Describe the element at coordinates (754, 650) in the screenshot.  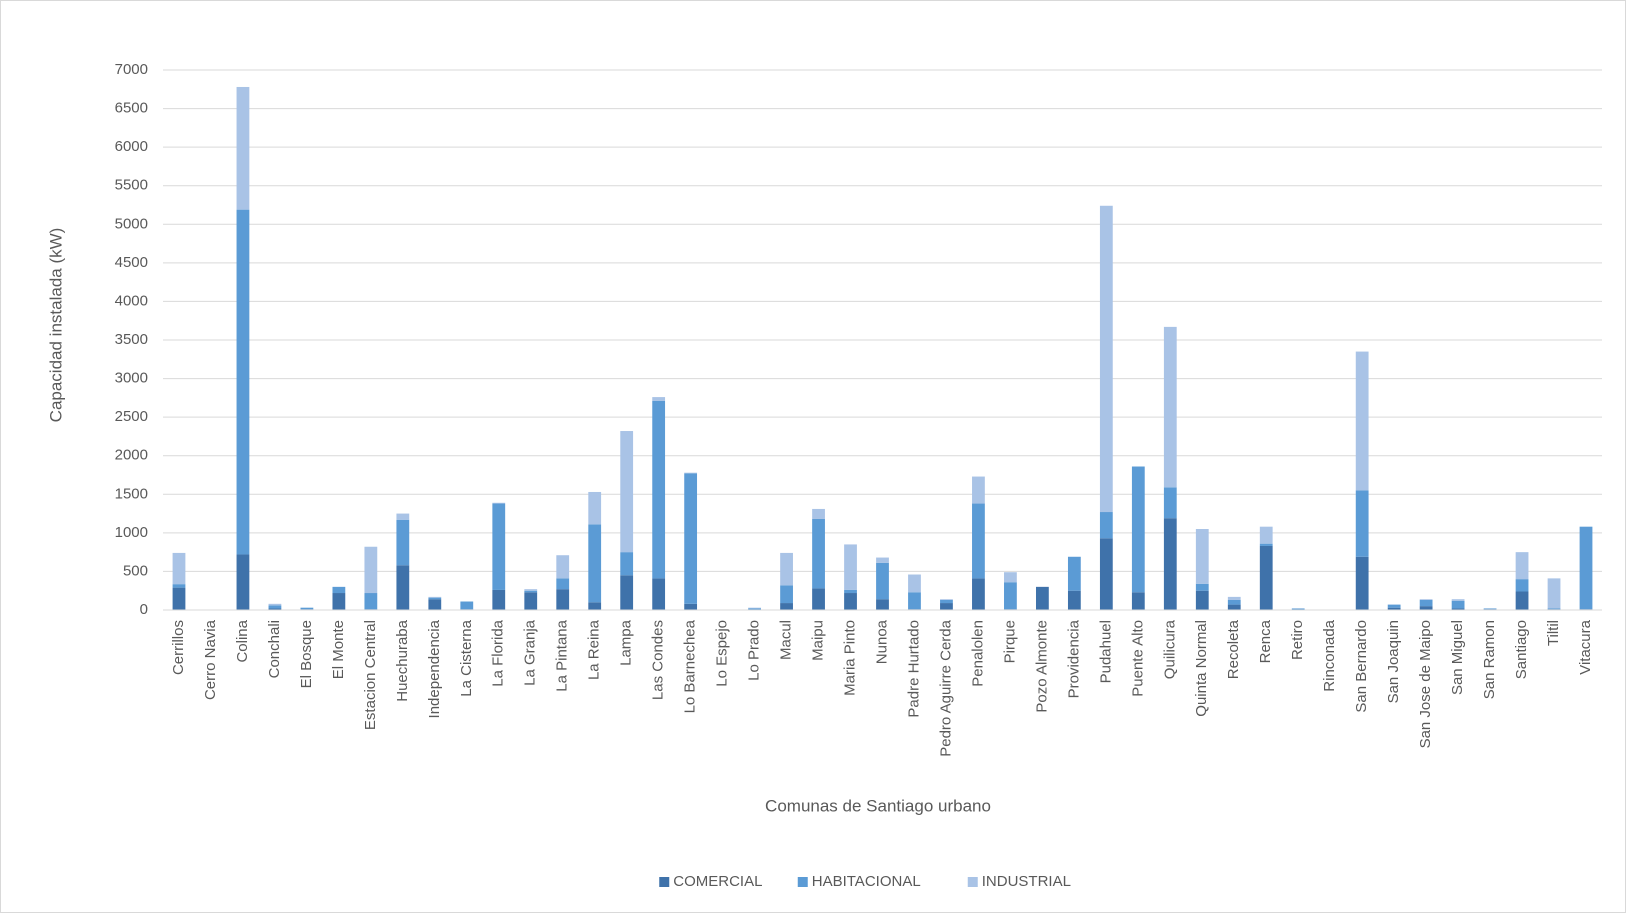
I see `x-tick-label: Lo Prado` at that location.